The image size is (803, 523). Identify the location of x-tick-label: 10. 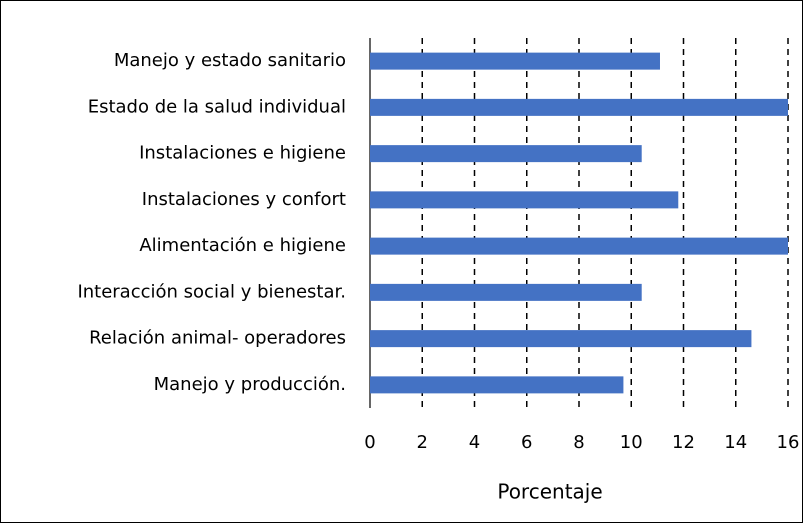
(631, 442).